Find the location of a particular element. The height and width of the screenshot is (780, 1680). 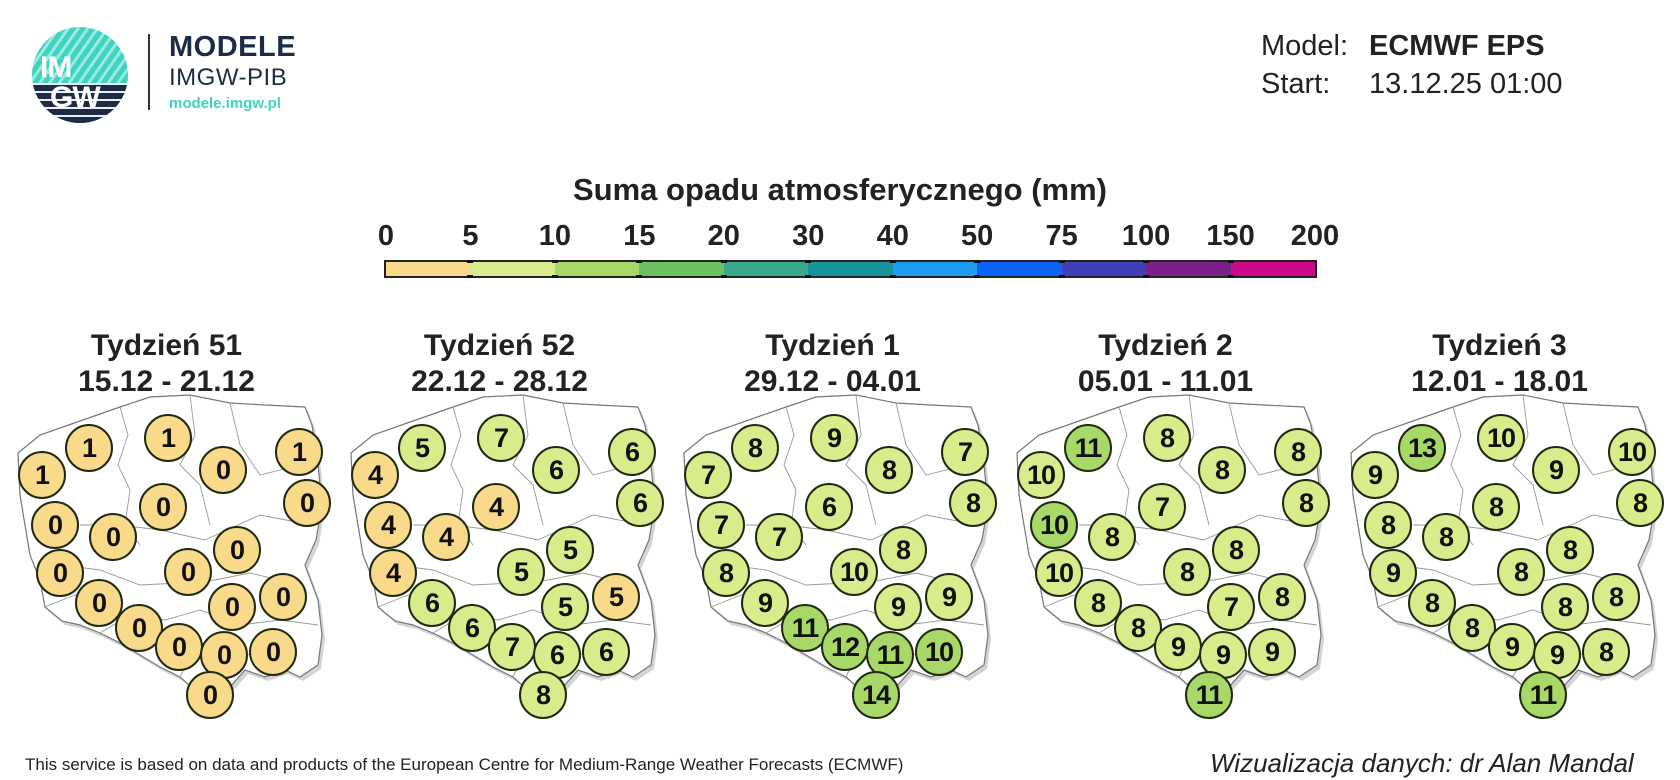

colorbar-tick-label: 50 is located at coordinates (977, 236).